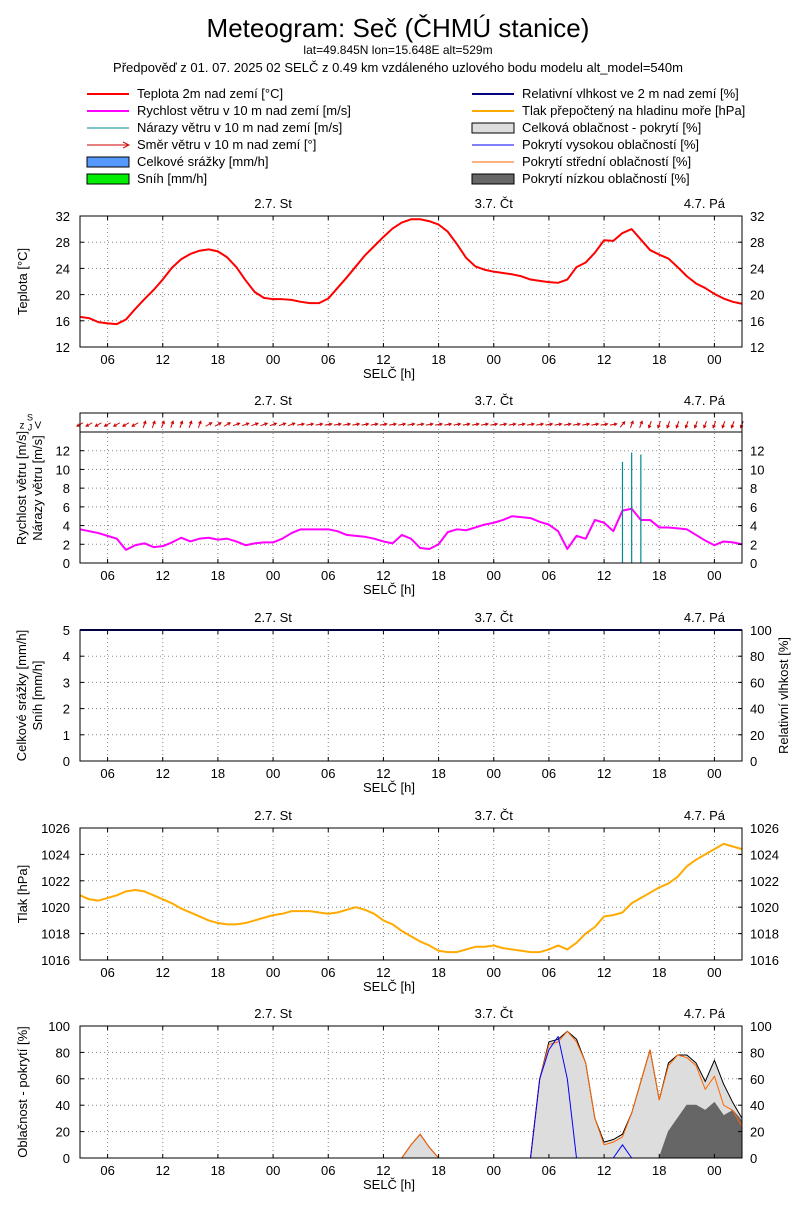  I want to click on day-label: 3.7. Čt, so click(494, 815).